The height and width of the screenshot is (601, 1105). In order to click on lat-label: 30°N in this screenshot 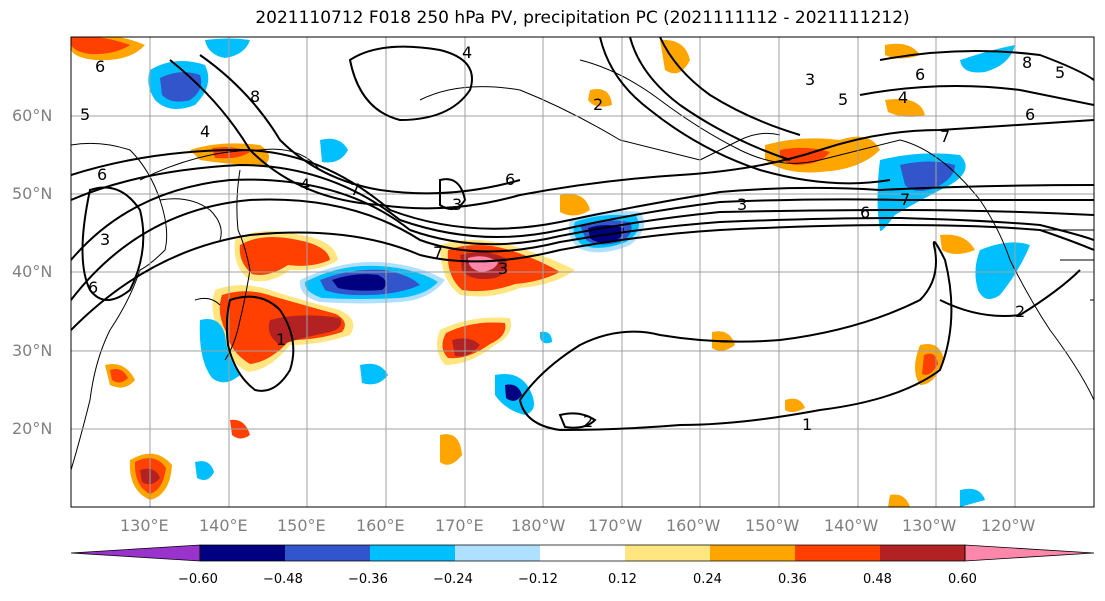, I will do `click(32, 350)`.